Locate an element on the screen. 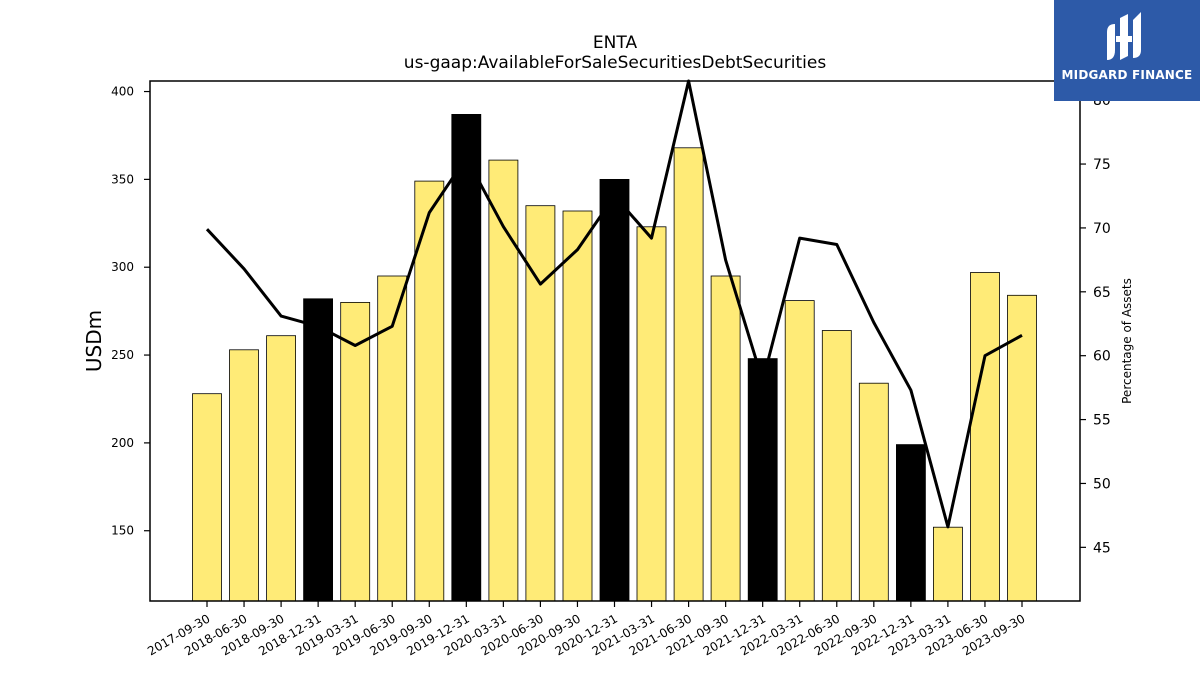 The width and height of the screenshot is (1200, 675). y-right-tick-label: 70 is located at coordinates (1102, 229).